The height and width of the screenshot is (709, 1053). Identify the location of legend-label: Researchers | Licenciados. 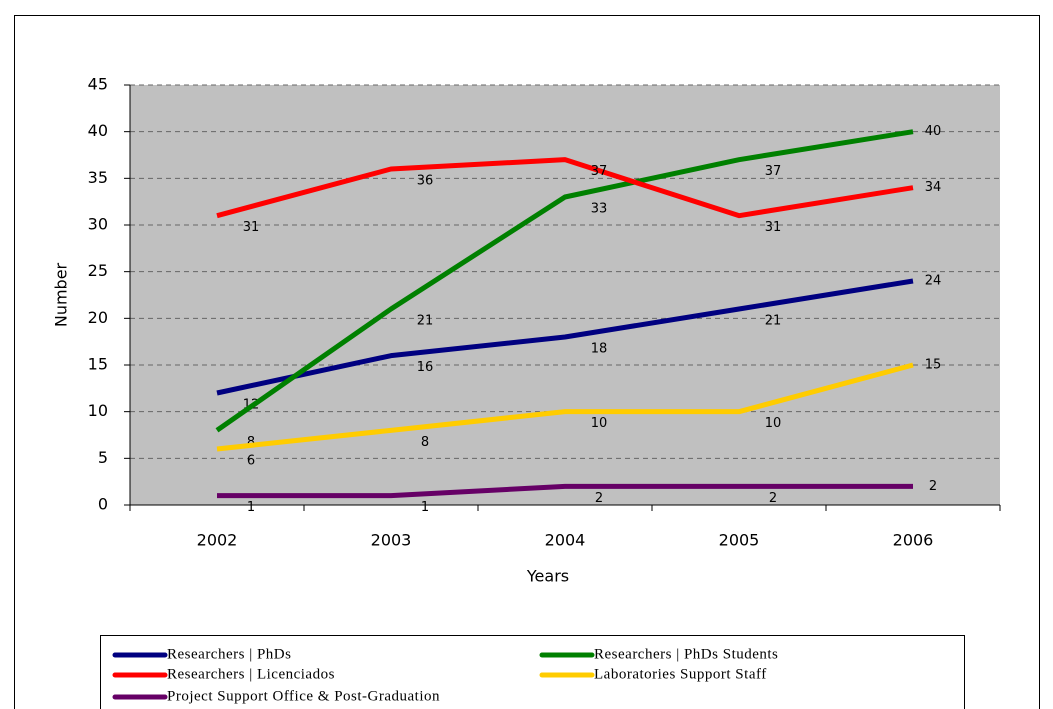
(251, 674).